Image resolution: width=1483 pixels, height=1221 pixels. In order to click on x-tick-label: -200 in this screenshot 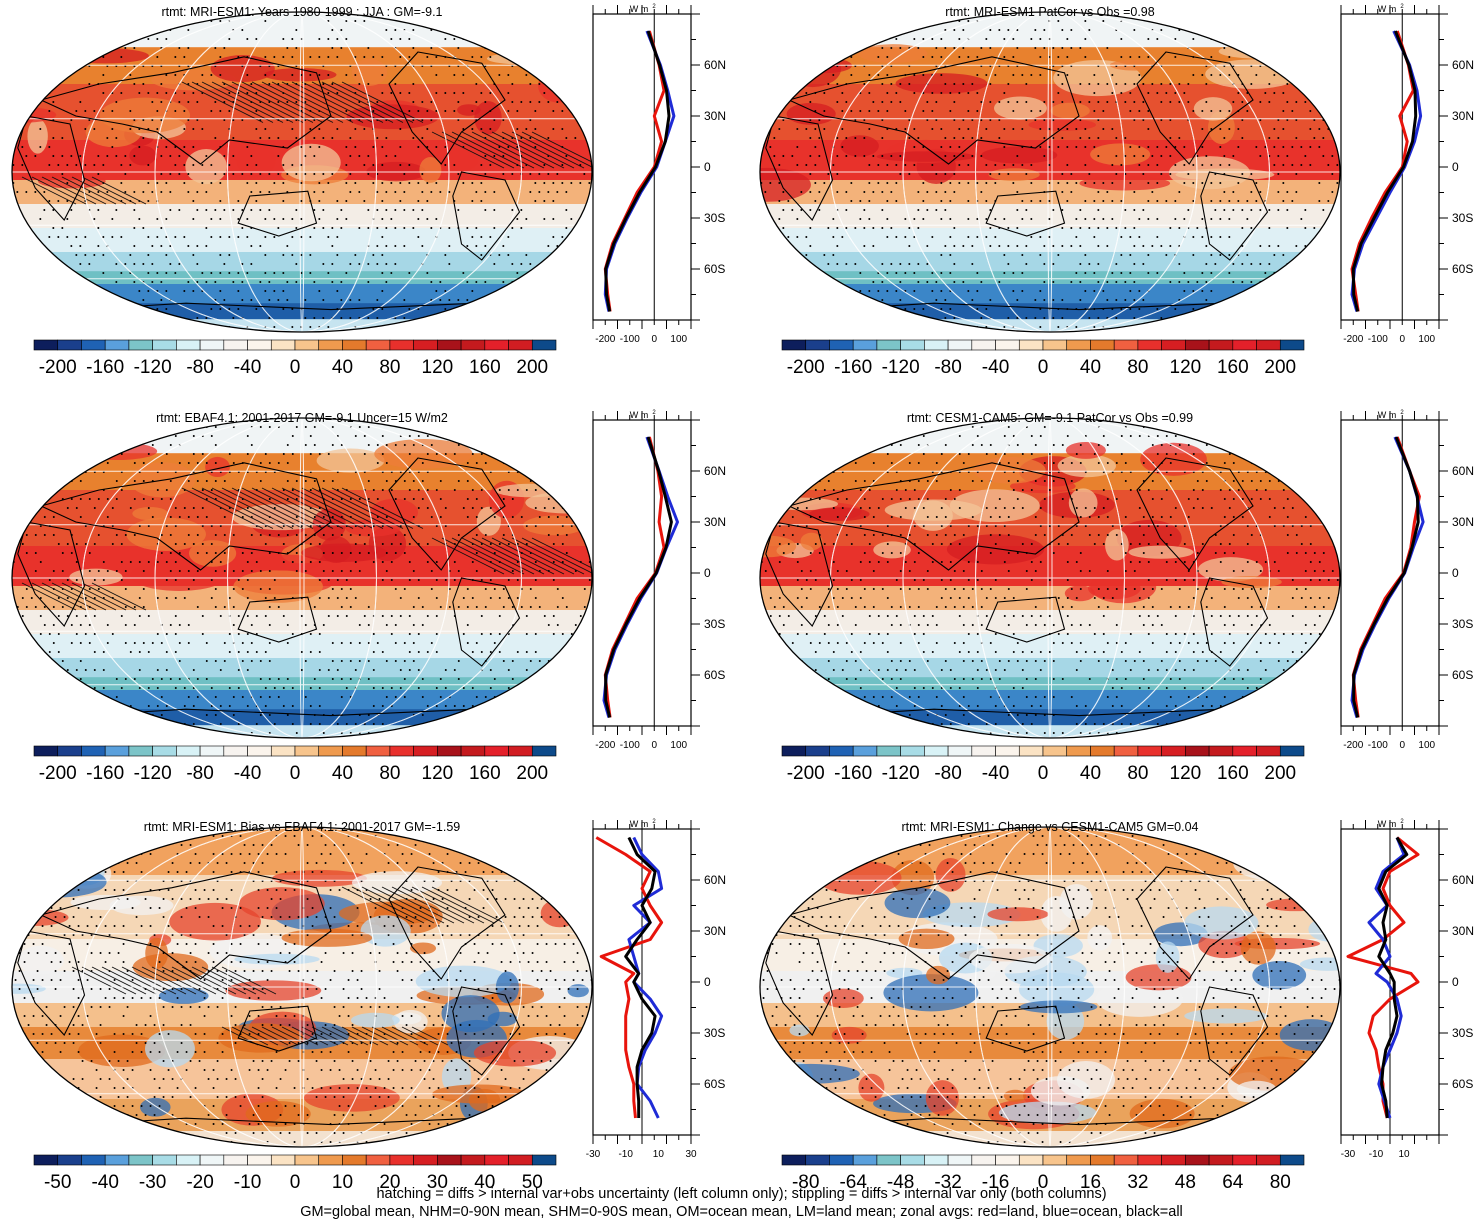, I will do `click(605, 745)`.